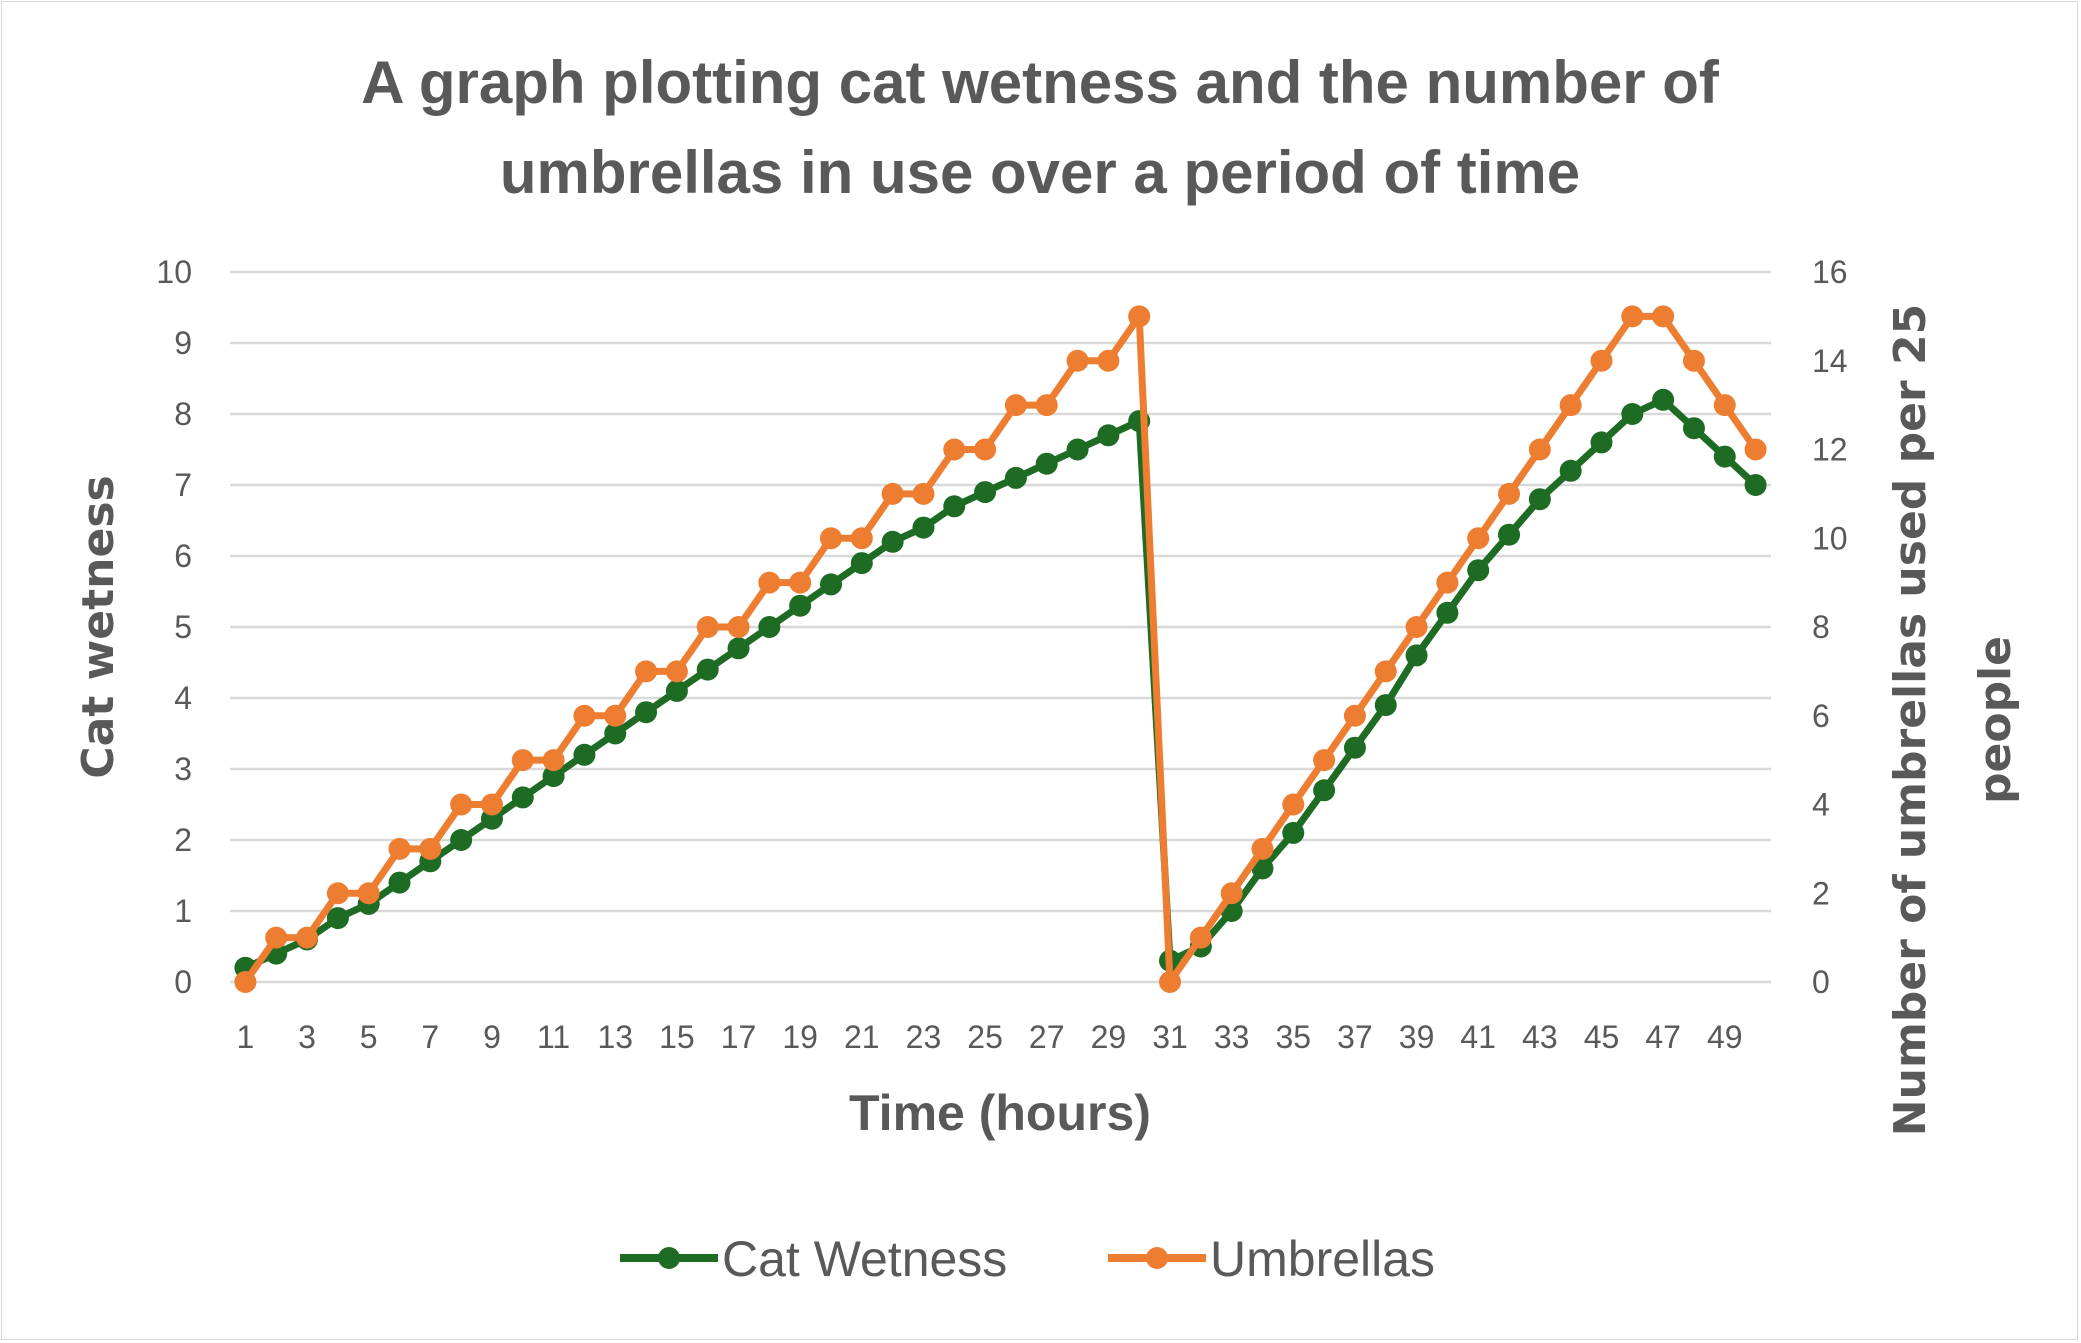 Image resolution: width=2081 pixels, height=1343 pixels. What do you see at coordinates (924, 1037) in the screenshot?
I see `x-tick-label: 23` at bounding box center [924, 1037].